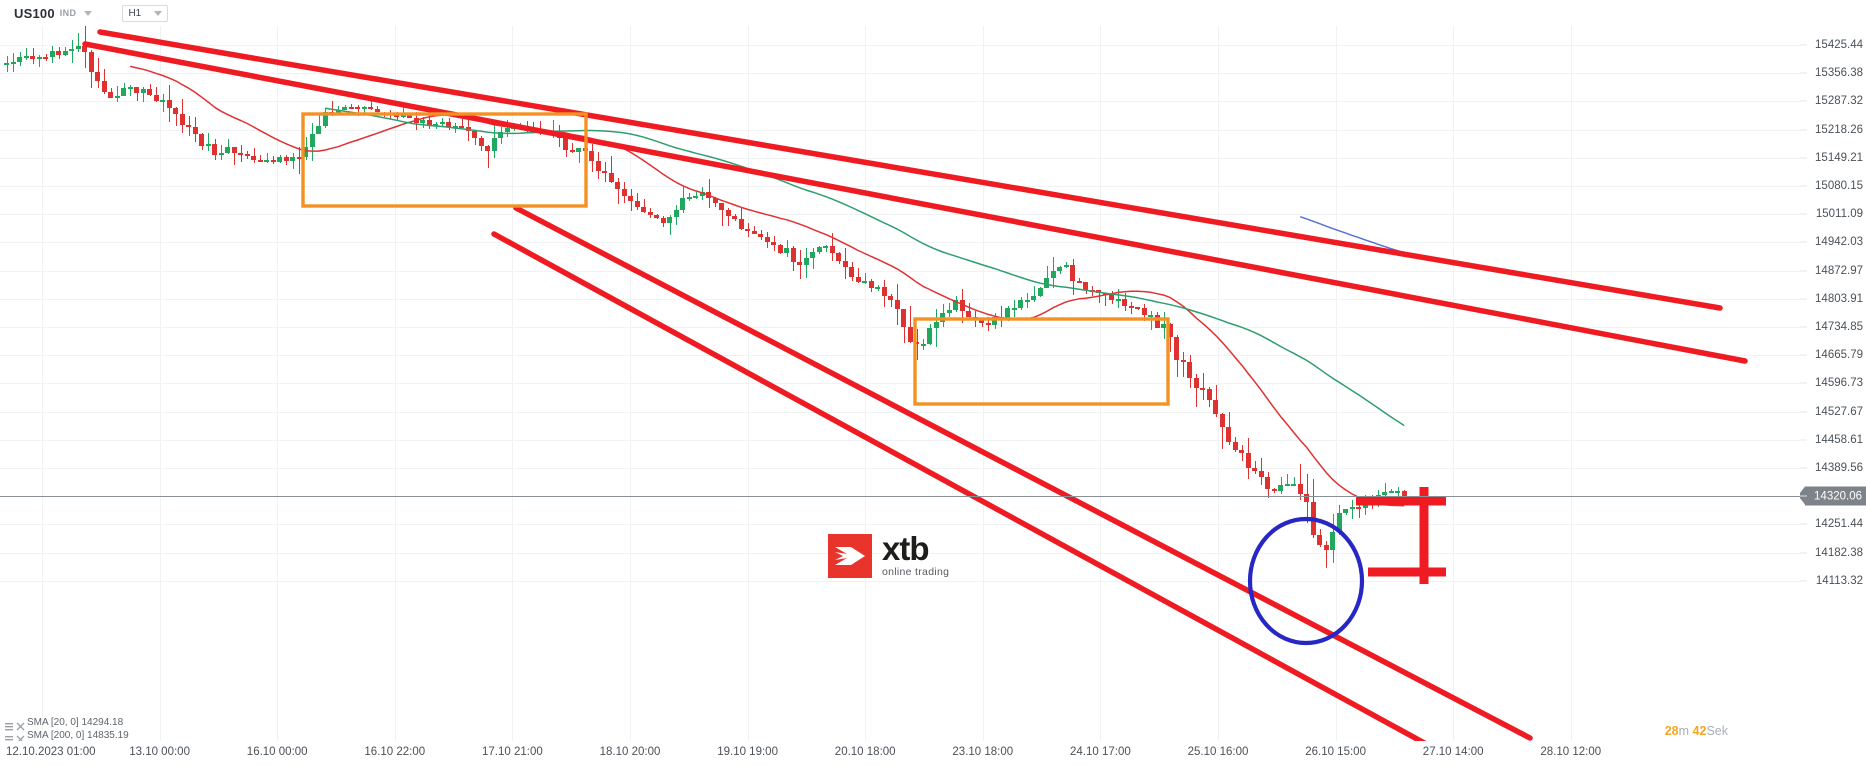 This screenshot has height=767, width=1866. I want to click on price-tick-label: 15356.38, so click(1839, 73).